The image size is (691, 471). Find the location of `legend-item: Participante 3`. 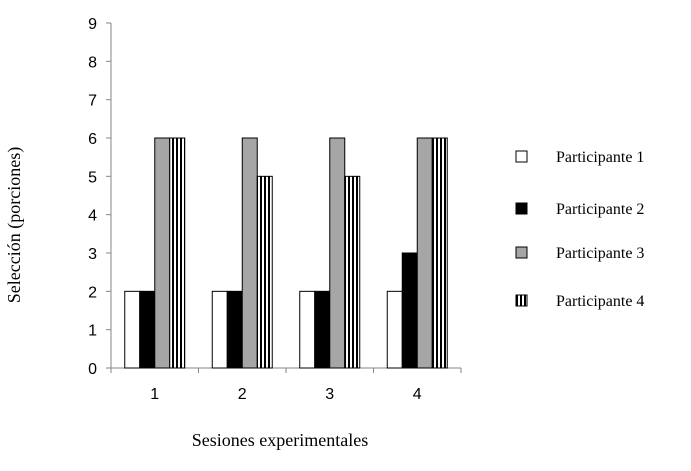

legend-item: Participante 3 is located at coordinates (579, 253).